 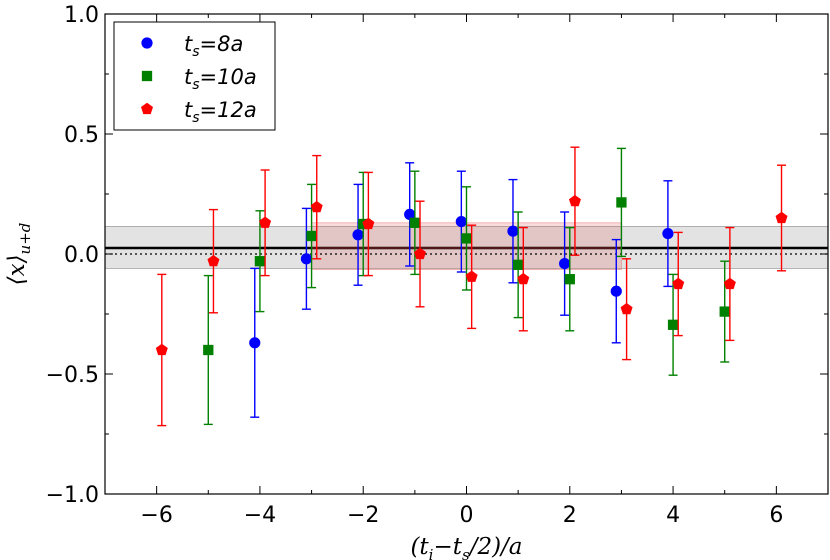 I want to click on legend-label: ts=12a, so click(x=220, y=112).